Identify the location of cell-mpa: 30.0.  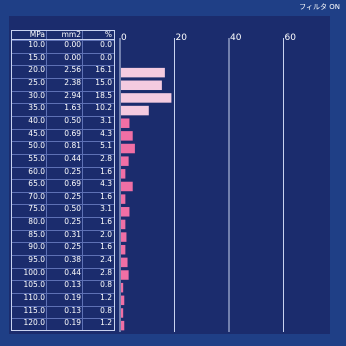
(36, 95).